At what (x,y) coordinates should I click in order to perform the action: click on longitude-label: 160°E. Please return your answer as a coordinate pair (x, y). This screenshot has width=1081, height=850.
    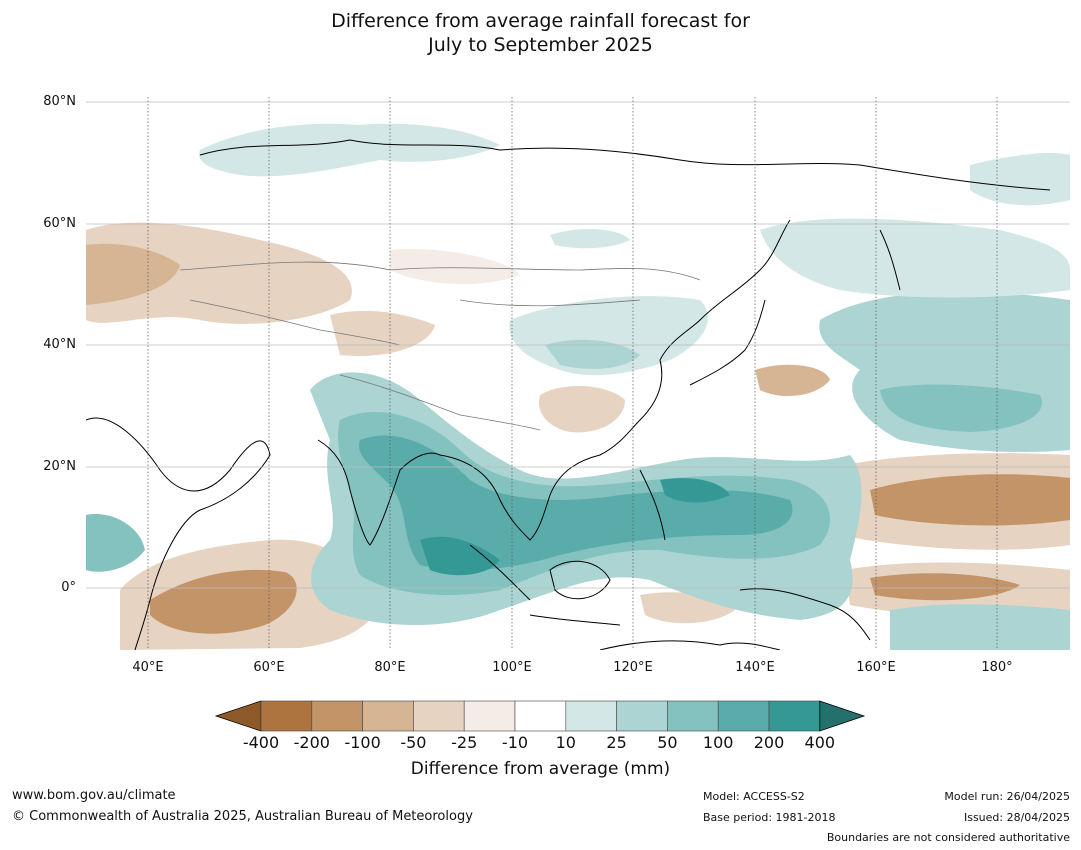
    Looking at the image, I should click on (876, 667).